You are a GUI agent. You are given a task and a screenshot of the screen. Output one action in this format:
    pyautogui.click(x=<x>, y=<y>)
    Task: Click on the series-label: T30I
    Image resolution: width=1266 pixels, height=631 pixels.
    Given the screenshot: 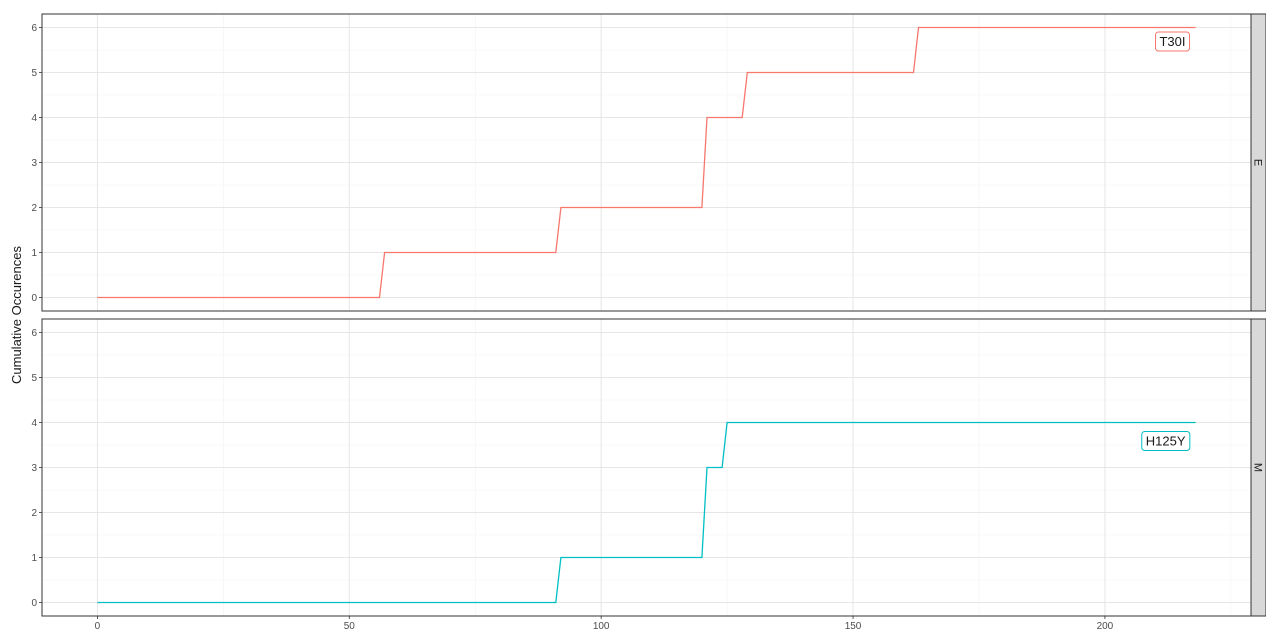 What is the action you would take?
    pyautogui.click(x=1172, y=41)
    